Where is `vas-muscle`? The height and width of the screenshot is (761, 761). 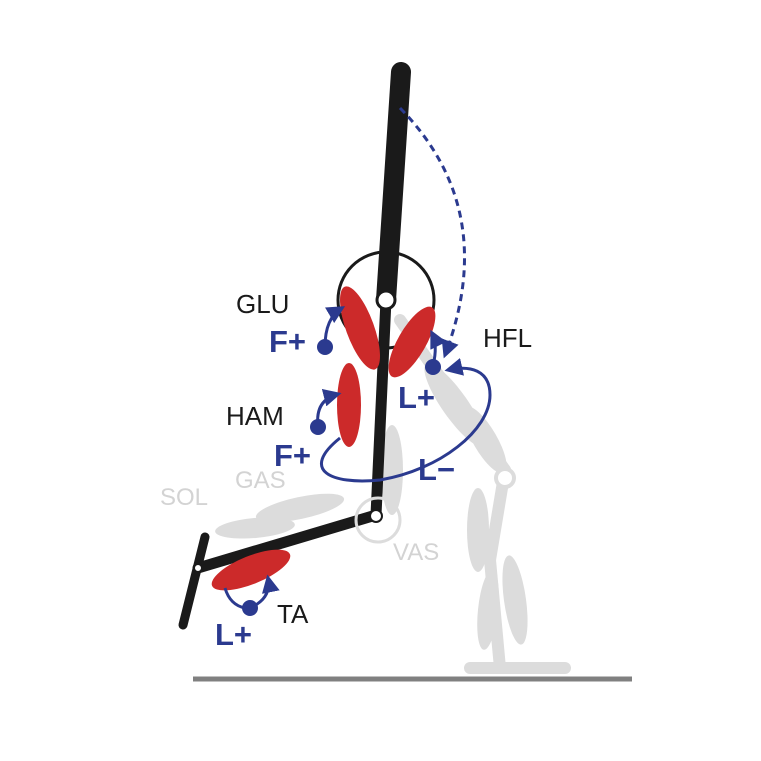
vas-muscle is located at coordinates (392, 470).